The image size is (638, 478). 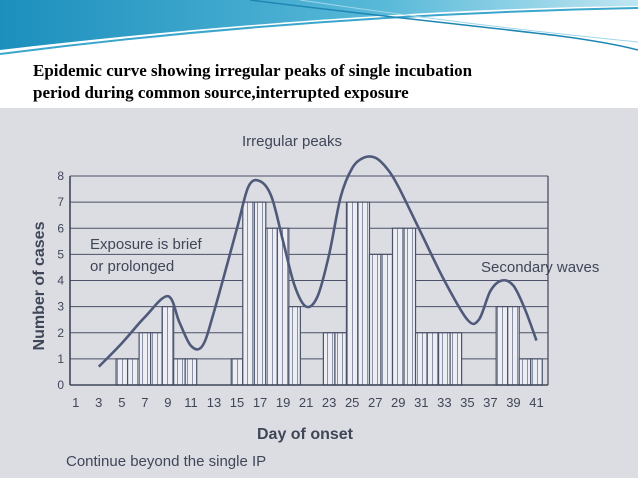 I want to click on x-tick-label: 5, so click(x=121, y=402).